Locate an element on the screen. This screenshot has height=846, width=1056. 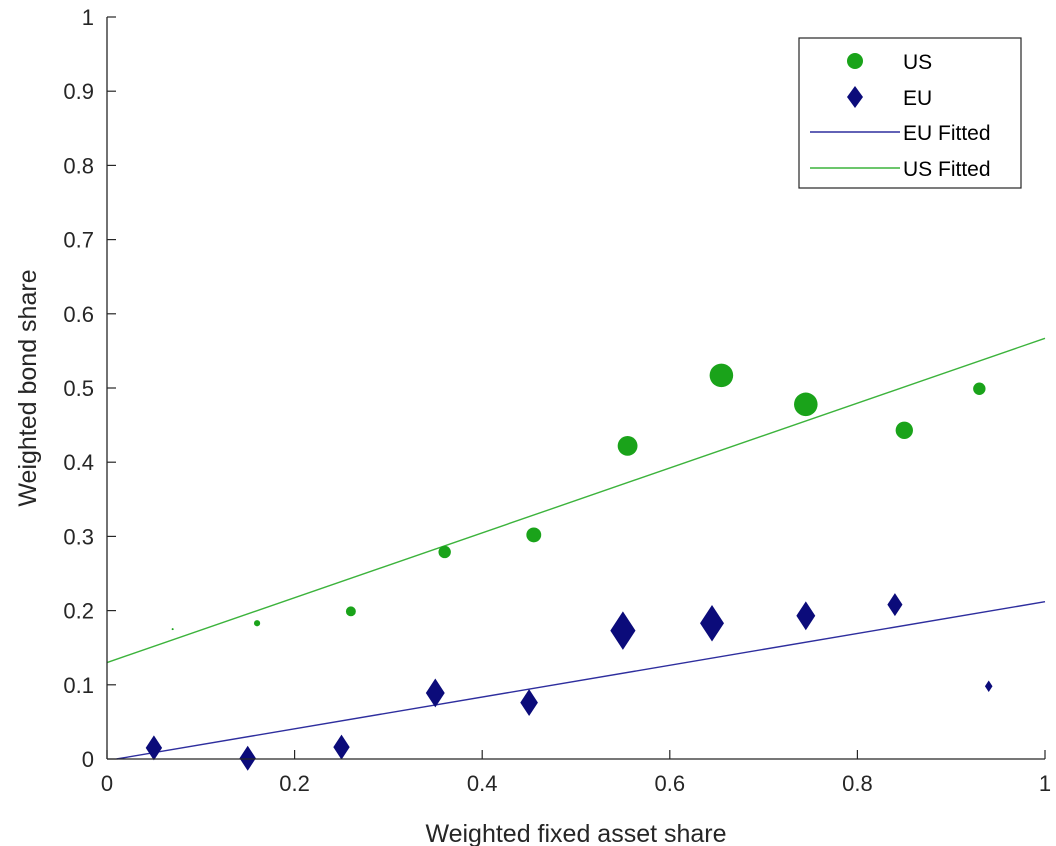
y-tick-label: 0.4 is located at coordinates (78, 462).